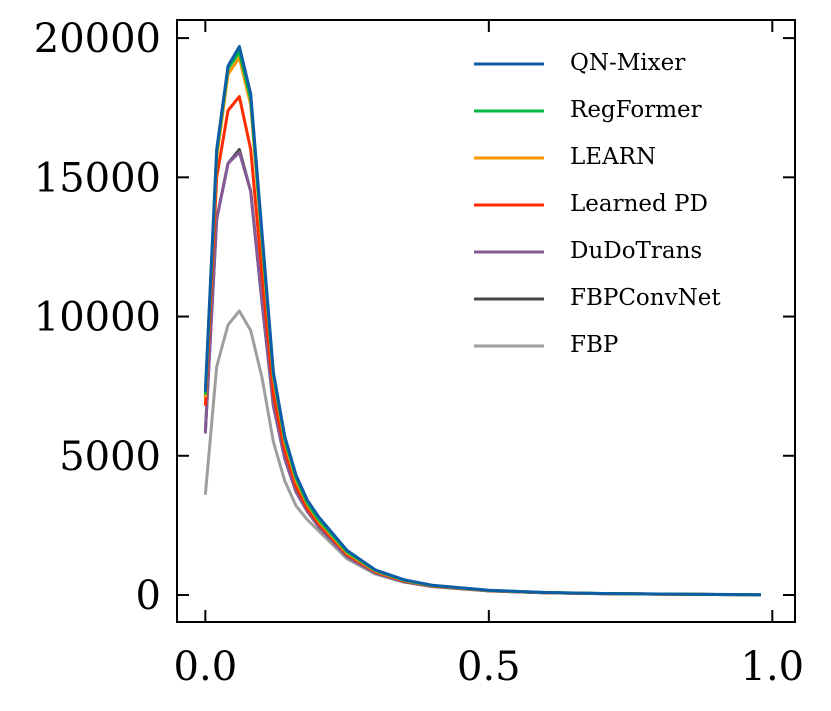  What do you see at coordinates (627, 63) in the screenshot?
I see `legend-label: QN-Mixer` at bounding box center [627, 63].